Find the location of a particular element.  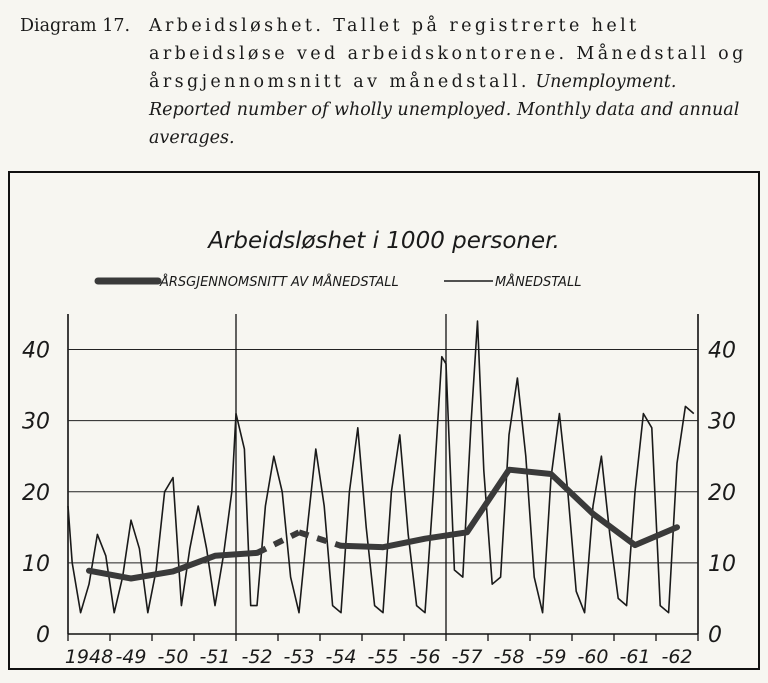

chart-title: Arbeidsløshet i 1000 personer. is located at coordinates (383, 241).